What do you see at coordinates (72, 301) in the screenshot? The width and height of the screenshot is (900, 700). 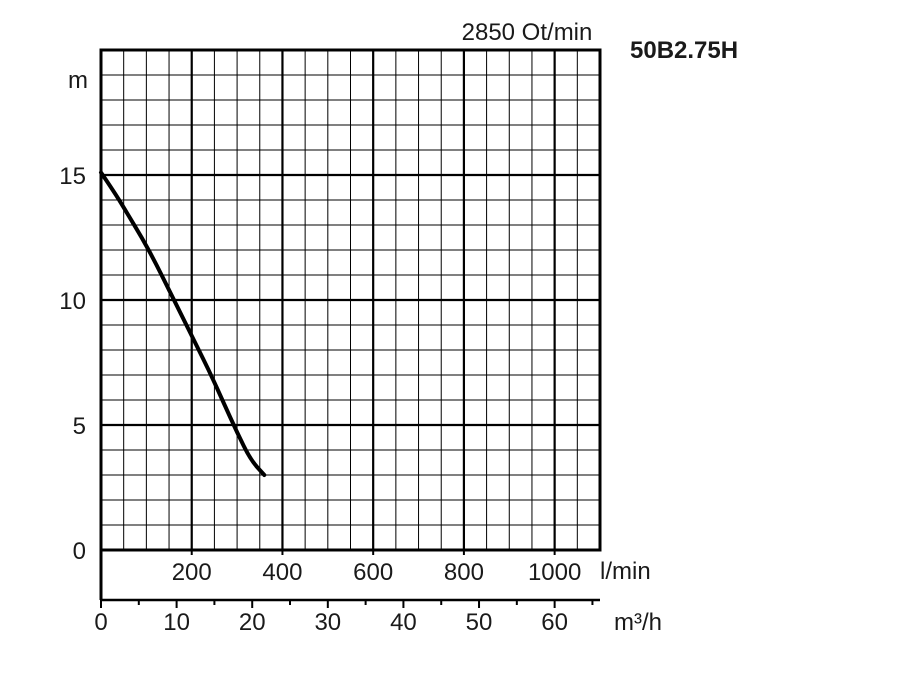 I see `y-tick-label: 10` at bounding box center [72, 301].